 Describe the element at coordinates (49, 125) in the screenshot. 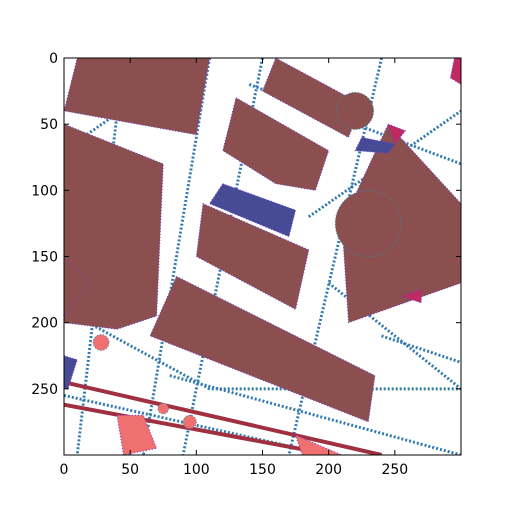

I see `y-tick-label: 50` at that location.